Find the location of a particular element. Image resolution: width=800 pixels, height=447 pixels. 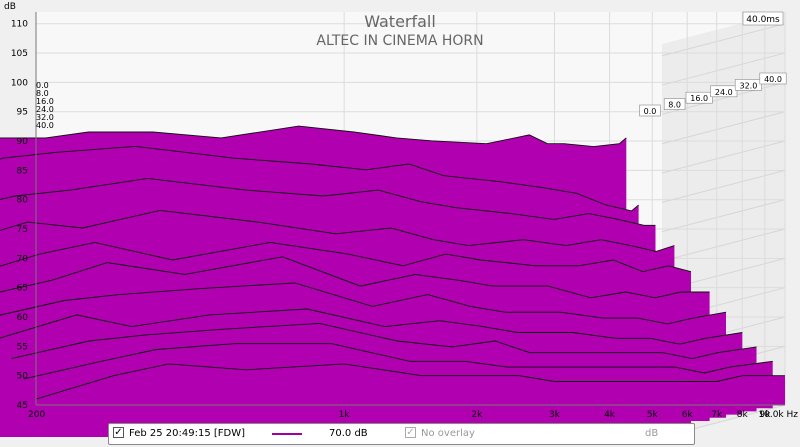

x-tick-label: 5k is located at coordinates (653, 415).